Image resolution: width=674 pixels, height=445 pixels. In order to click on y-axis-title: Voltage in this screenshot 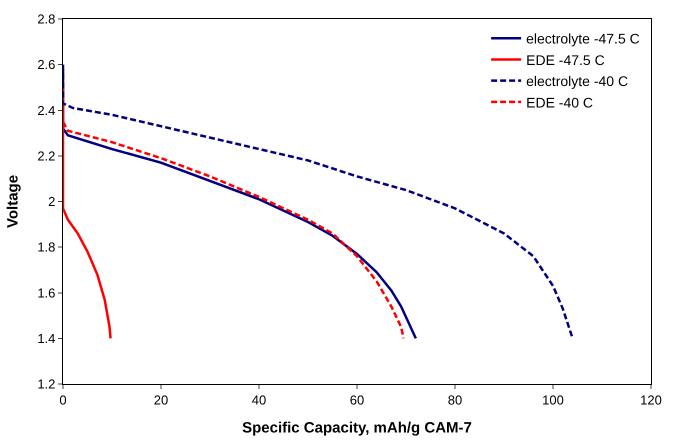, I will do `click(13, 201)`.